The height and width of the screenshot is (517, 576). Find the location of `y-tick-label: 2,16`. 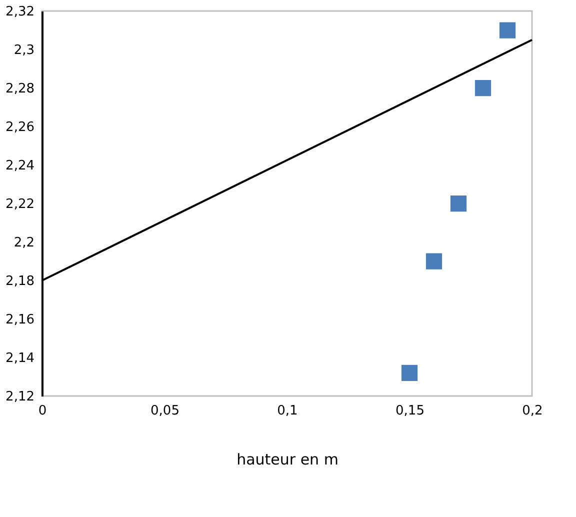

y-tick-label: 2,16 is located at coordinates (20, 320).